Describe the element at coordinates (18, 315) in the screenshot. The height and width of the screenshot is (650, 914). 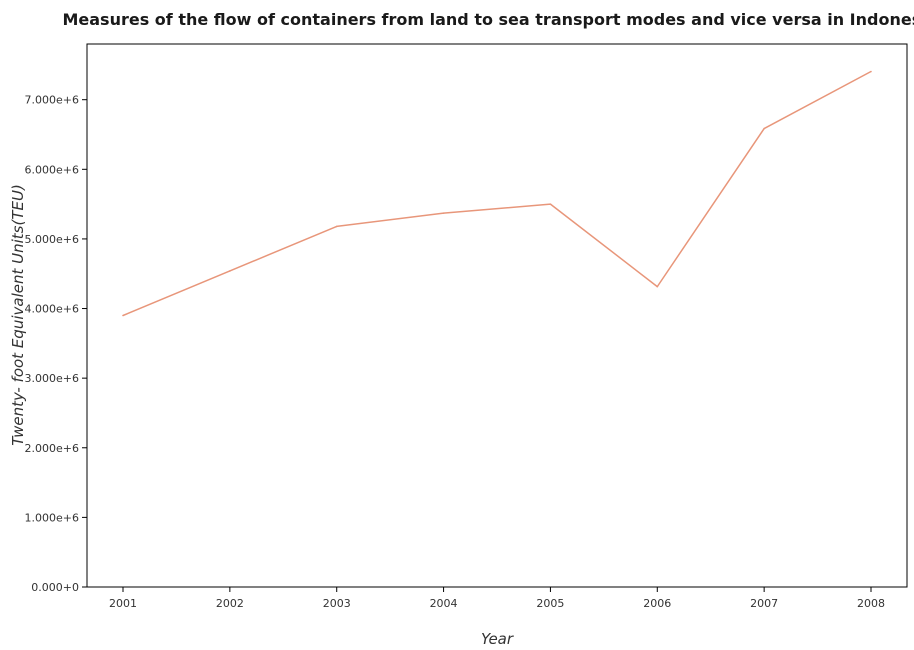
I see `y-axis-label: Twenty- foot Equivalent Units(TEU)` at that location.